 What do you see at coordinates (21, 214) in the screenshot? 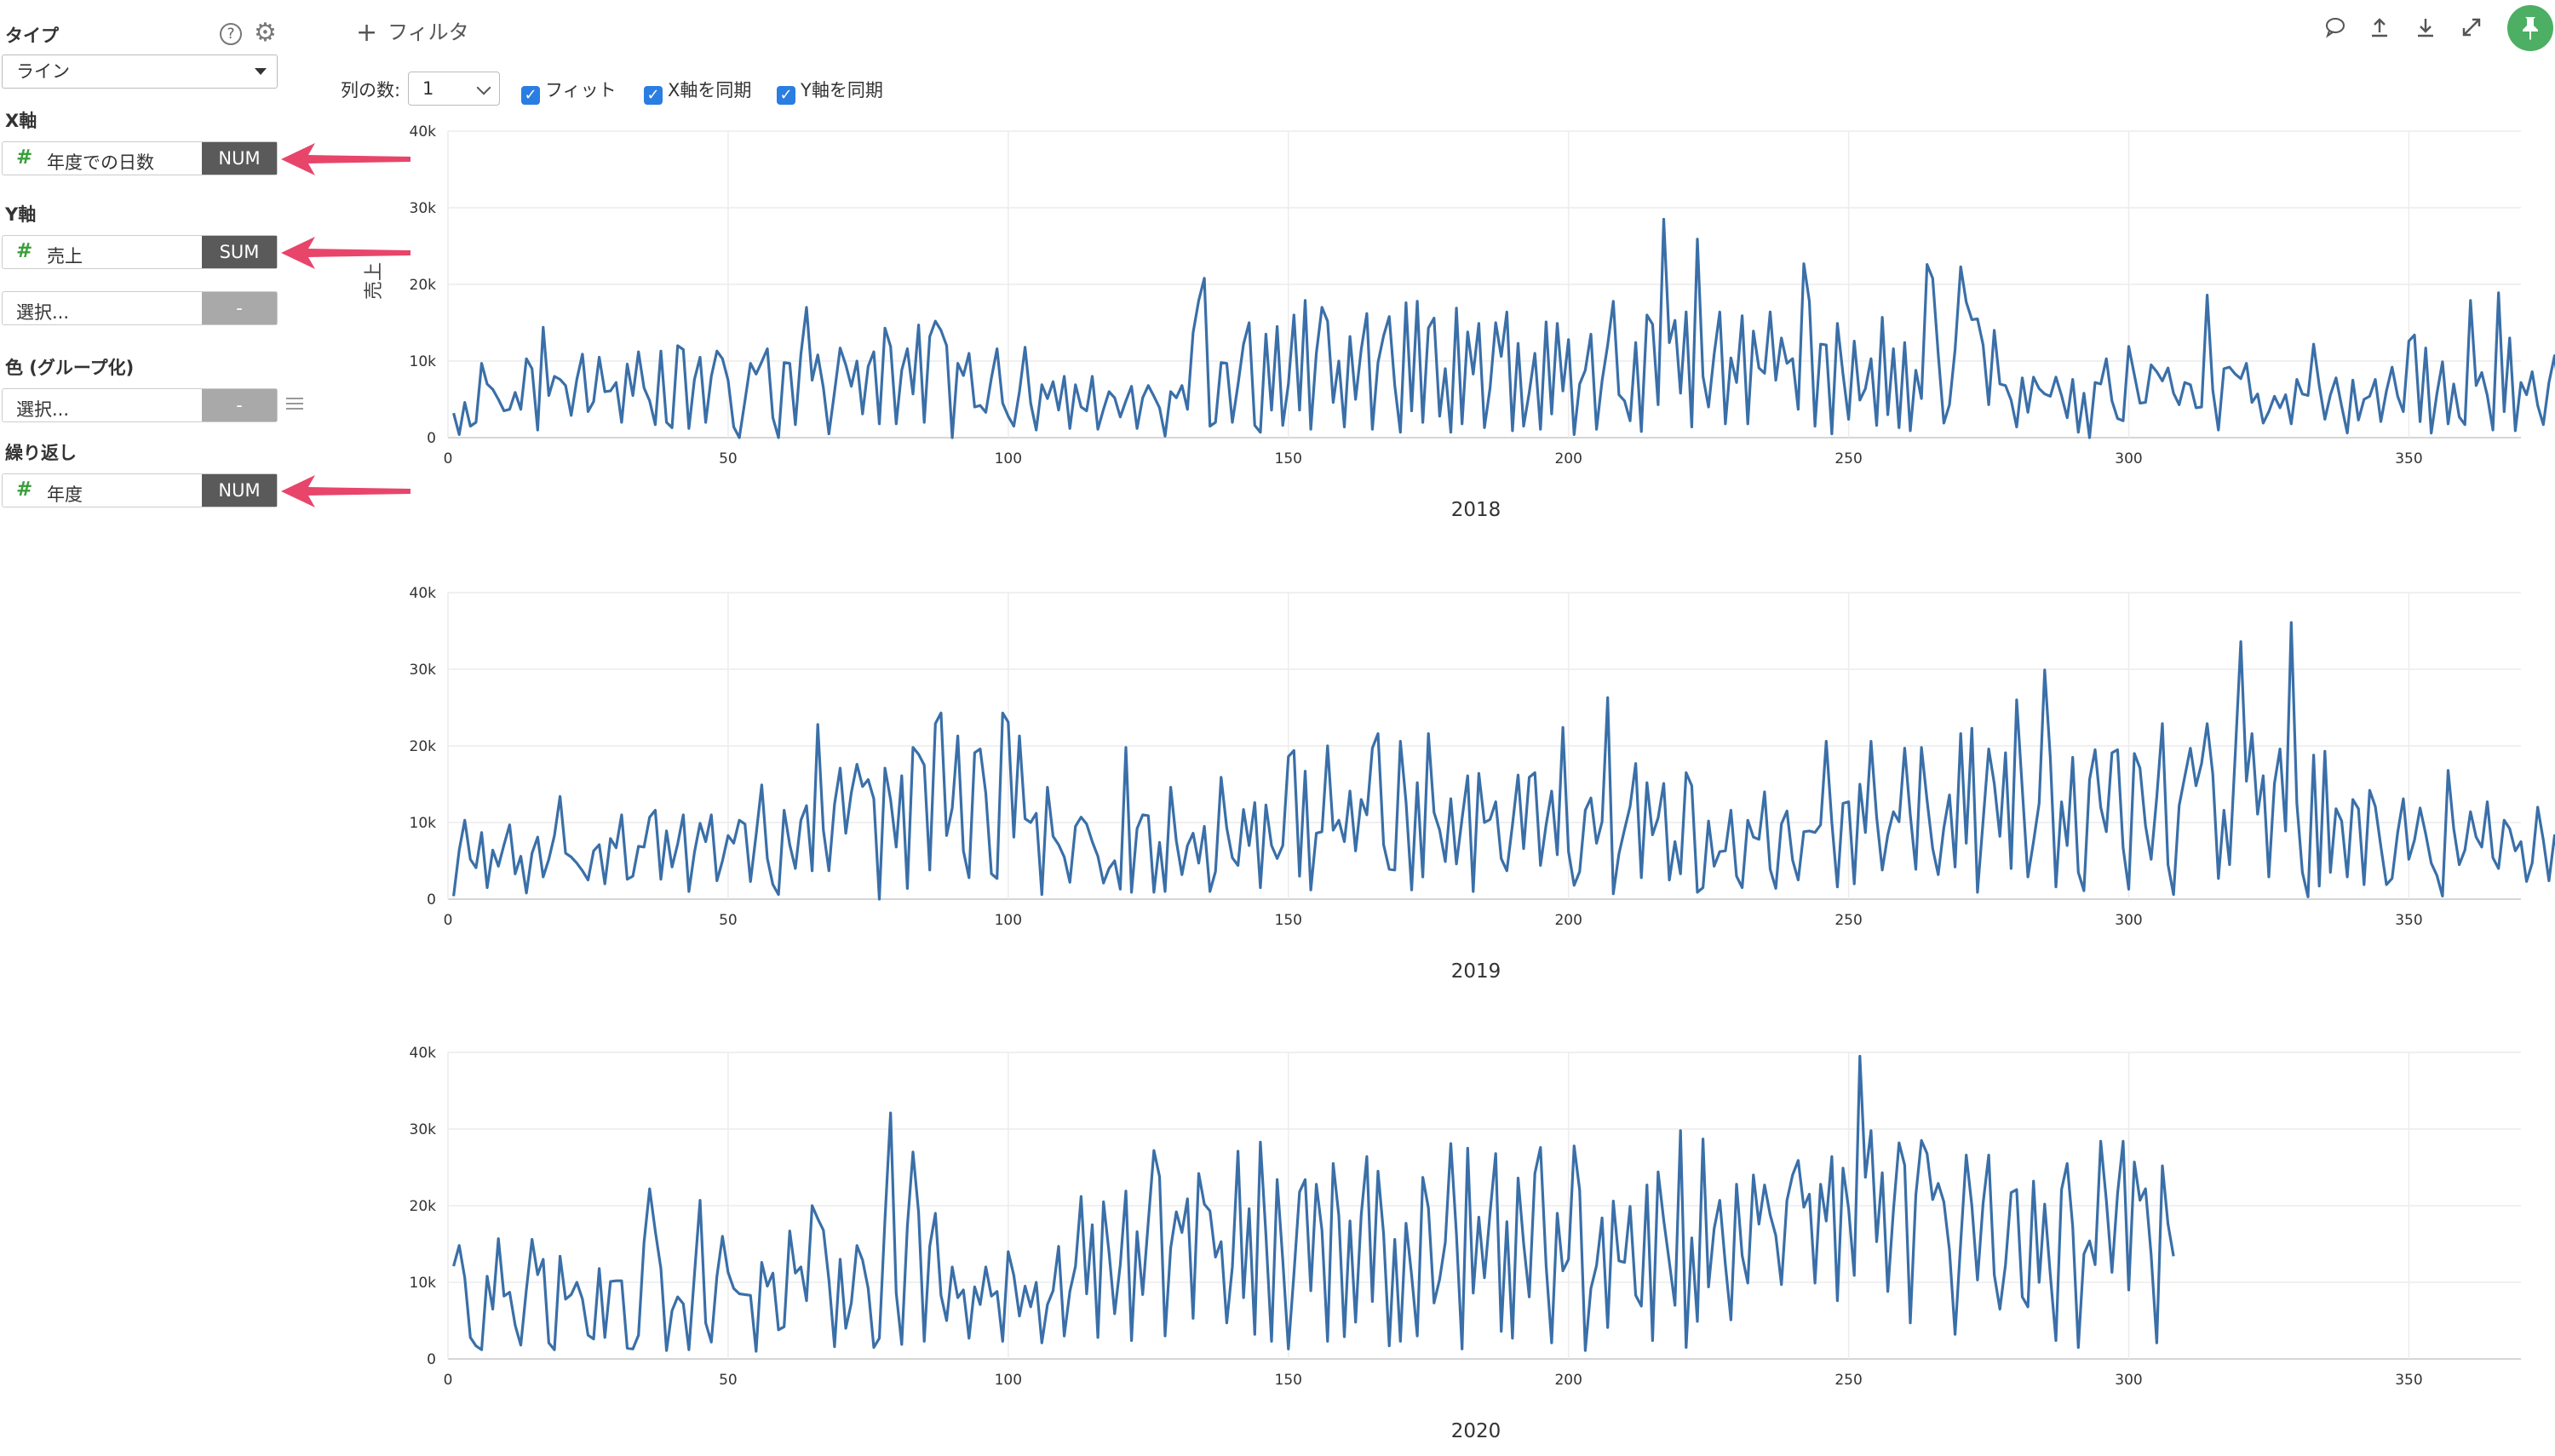
I see `y-axis-section-label: Y軸` at bounding box center [21, 214].